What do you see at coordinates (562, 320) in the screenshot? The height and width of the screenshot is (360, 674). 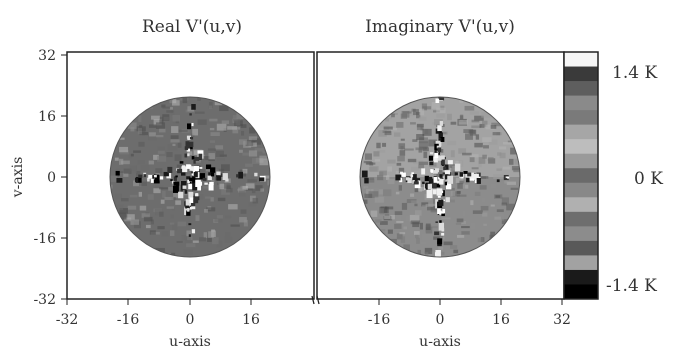 I see `x-tick-label: 32` at bounding box center [562, 320].